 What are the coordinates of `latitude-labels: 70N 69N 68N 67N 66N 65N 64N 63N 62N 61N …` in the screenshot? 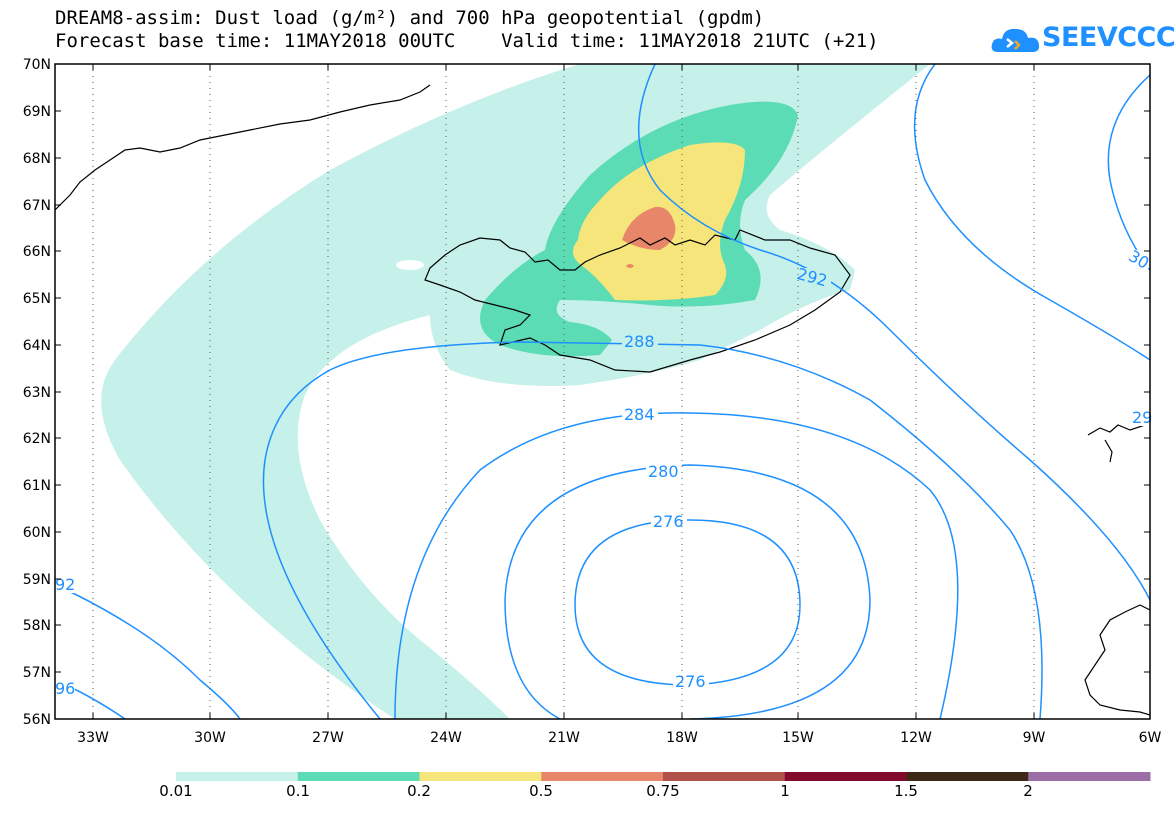 It's located at (37, 392).